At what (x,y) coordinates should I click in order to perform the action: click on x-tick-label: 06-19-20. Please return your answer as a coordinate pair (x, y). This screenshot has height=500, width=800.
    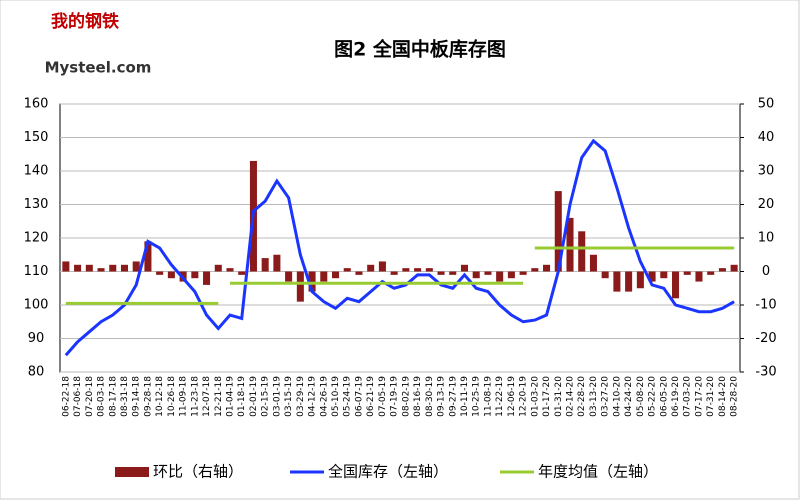
    Looking at the image, I should click on (676, 396).